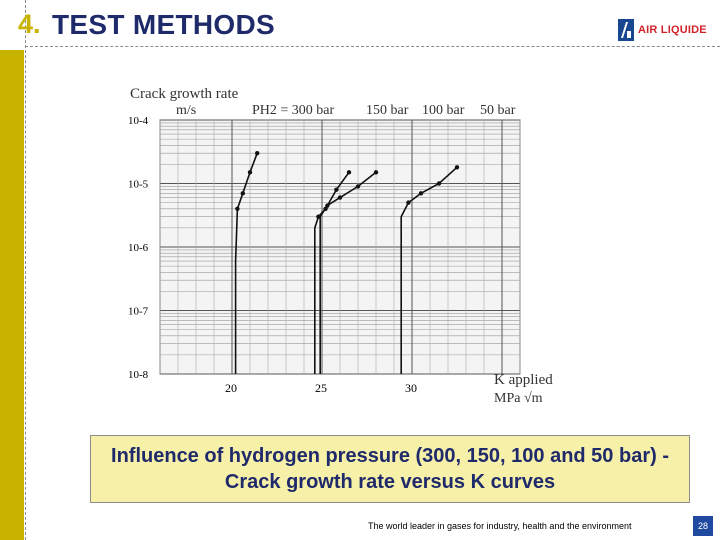 This screenshot has height=540, width=720. Describe the element at coordinates (25, 270) in the screenshot. I see `vertical-guide-line` at that location.